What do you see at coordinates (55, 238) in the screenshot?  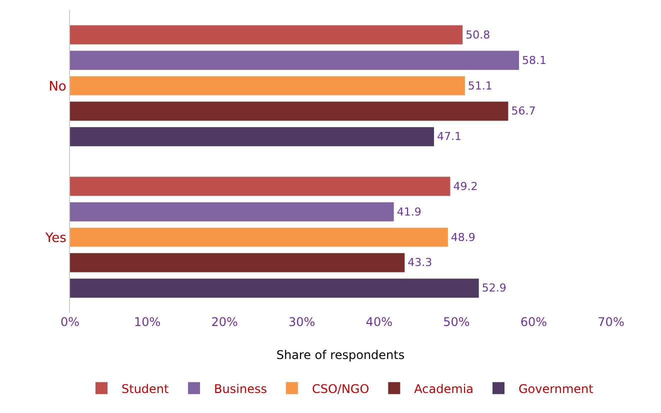 I see `y-tick-label: Yes` at bounding box center [55, 238].